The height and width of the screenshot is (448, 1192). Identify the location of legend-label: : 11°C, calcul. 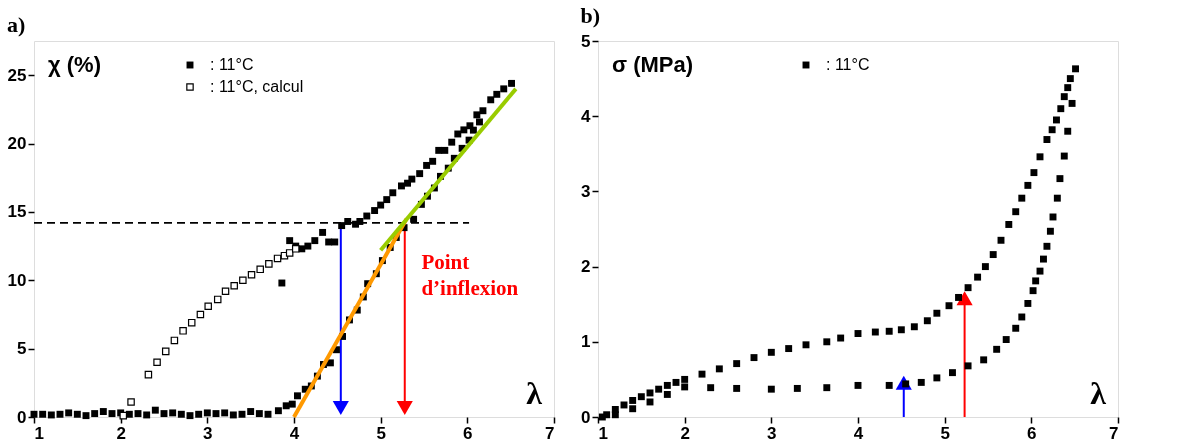
(257, 86).